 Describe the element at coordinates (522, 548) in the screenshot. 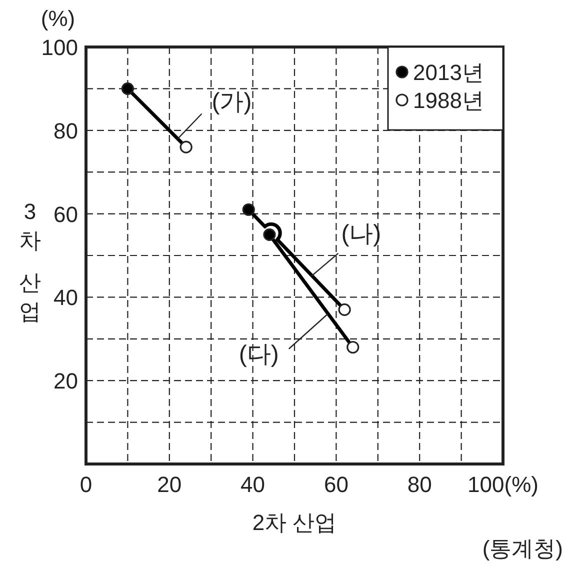

I see `text: (통계청)` at that location.